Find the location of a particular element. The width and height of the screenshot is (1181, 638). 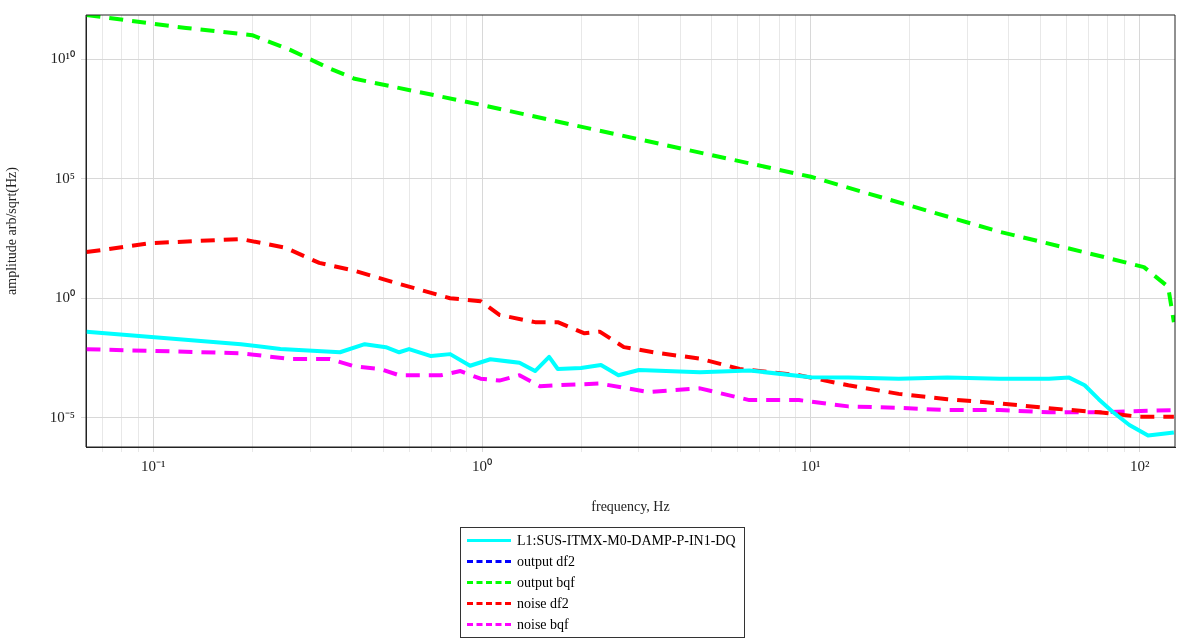

y-tick-label: 10⁵ is located at coordinates (64, 177).